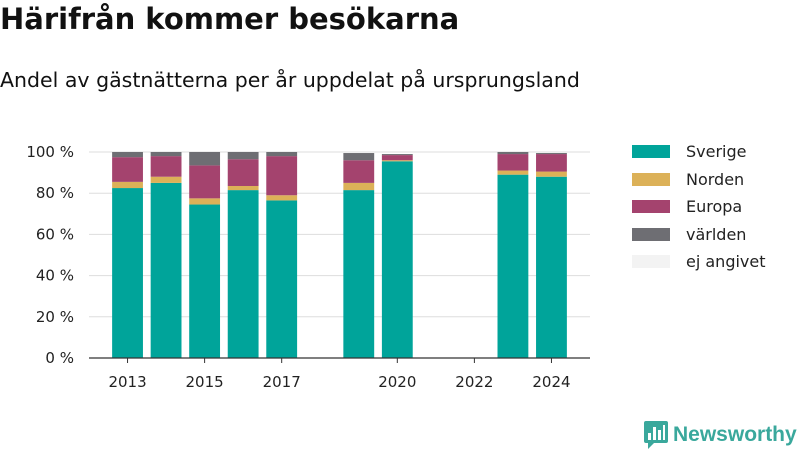 Image resolution: width=800 pixels, height=450 pixels. Describe the element at coordinates (59, 358) in the screenshot. I see `y-tick-label: 0 %` at that location.